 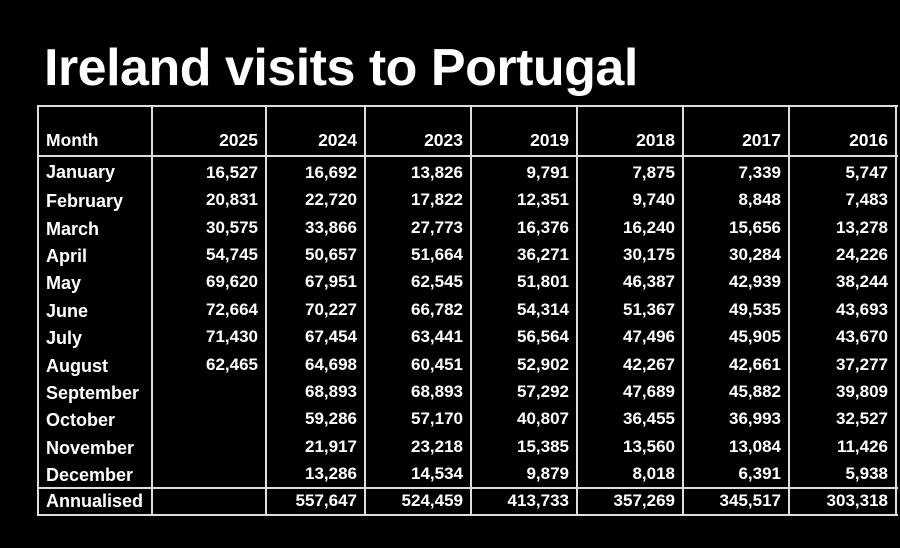 I want to click on value-cell: 21,917, so click(x=315, y=446).